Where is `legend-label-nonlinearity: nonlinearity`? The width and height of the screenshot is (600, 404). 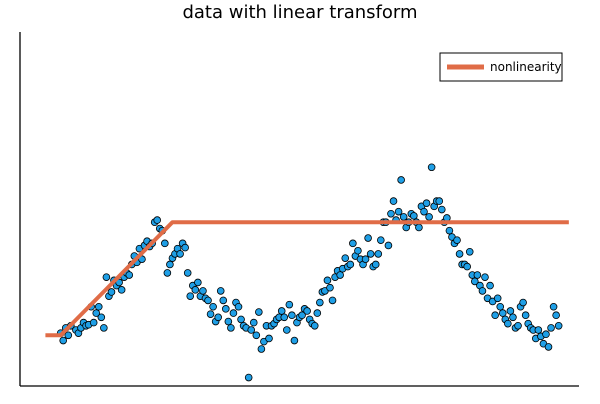
legend-label-nonlinearity: nonlinearity is located at coordinates (526, 67).